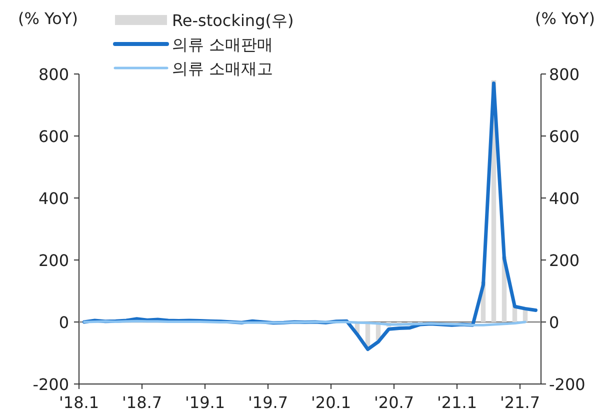  I want to click on x-tick-label: '18.7, so click(142, 402).